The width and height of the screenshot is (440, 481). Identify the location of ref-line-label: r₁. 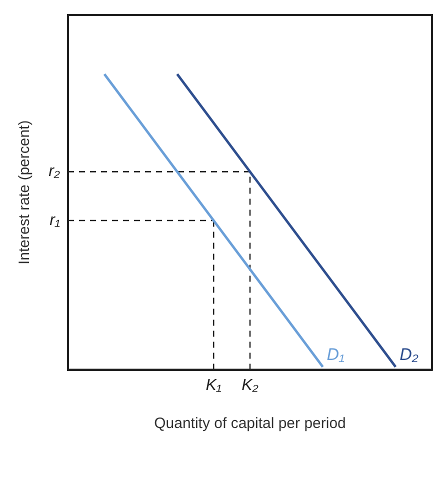
(55, 220).